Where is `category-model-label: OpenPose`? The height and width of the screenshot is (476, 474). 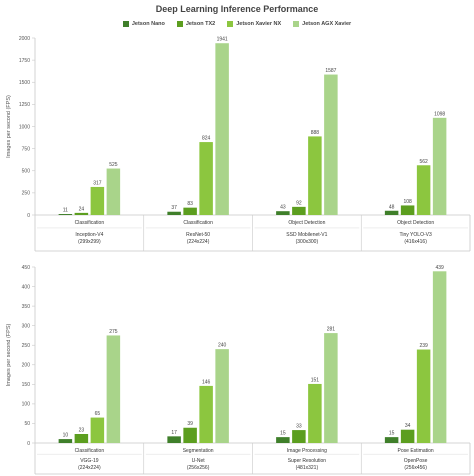 category-model-label: OpenPose is located at coordinates (416, 461).